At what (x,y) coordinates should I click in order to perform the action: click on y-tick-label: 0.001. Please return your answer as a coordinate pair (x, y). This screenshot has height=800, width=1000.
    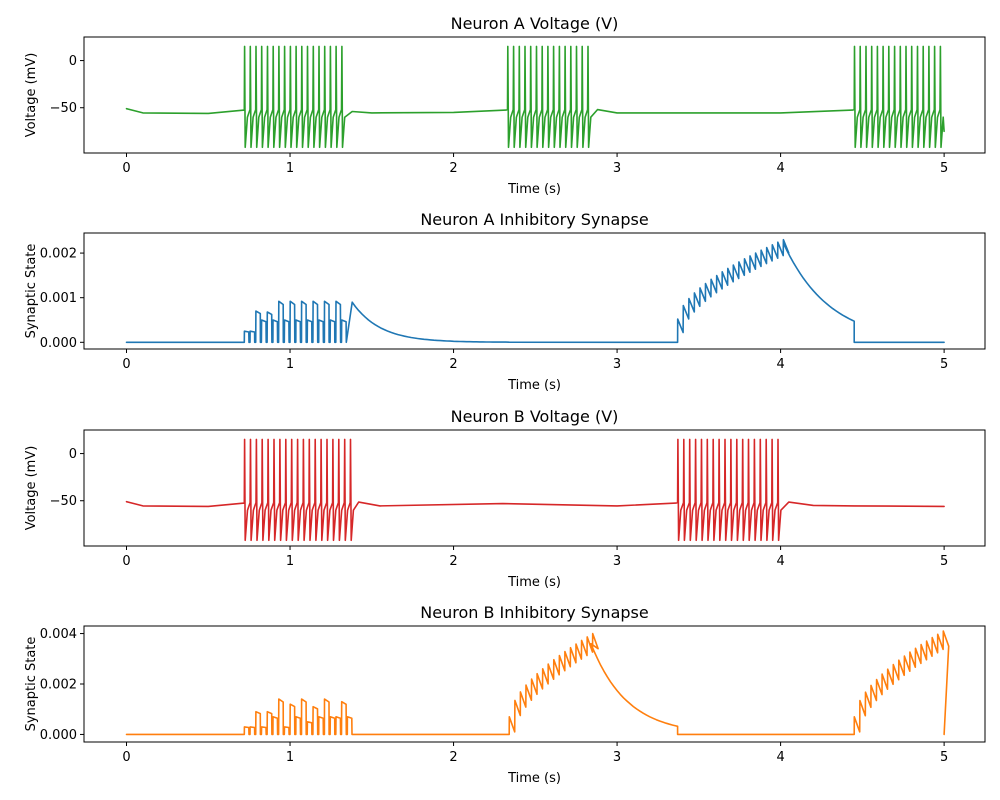
    Looking at the image, I should click on (58, 298).